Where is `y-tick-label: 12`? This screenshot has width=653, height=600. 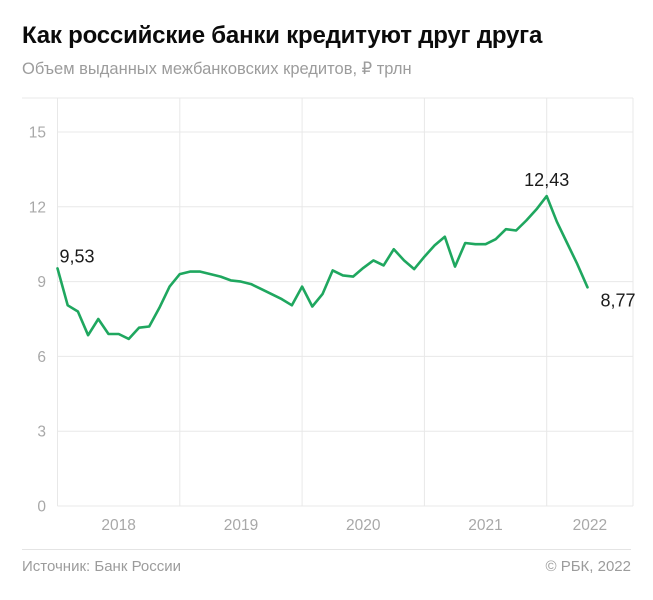
y-tick-label: 12 is located at coordinates (37, 207).